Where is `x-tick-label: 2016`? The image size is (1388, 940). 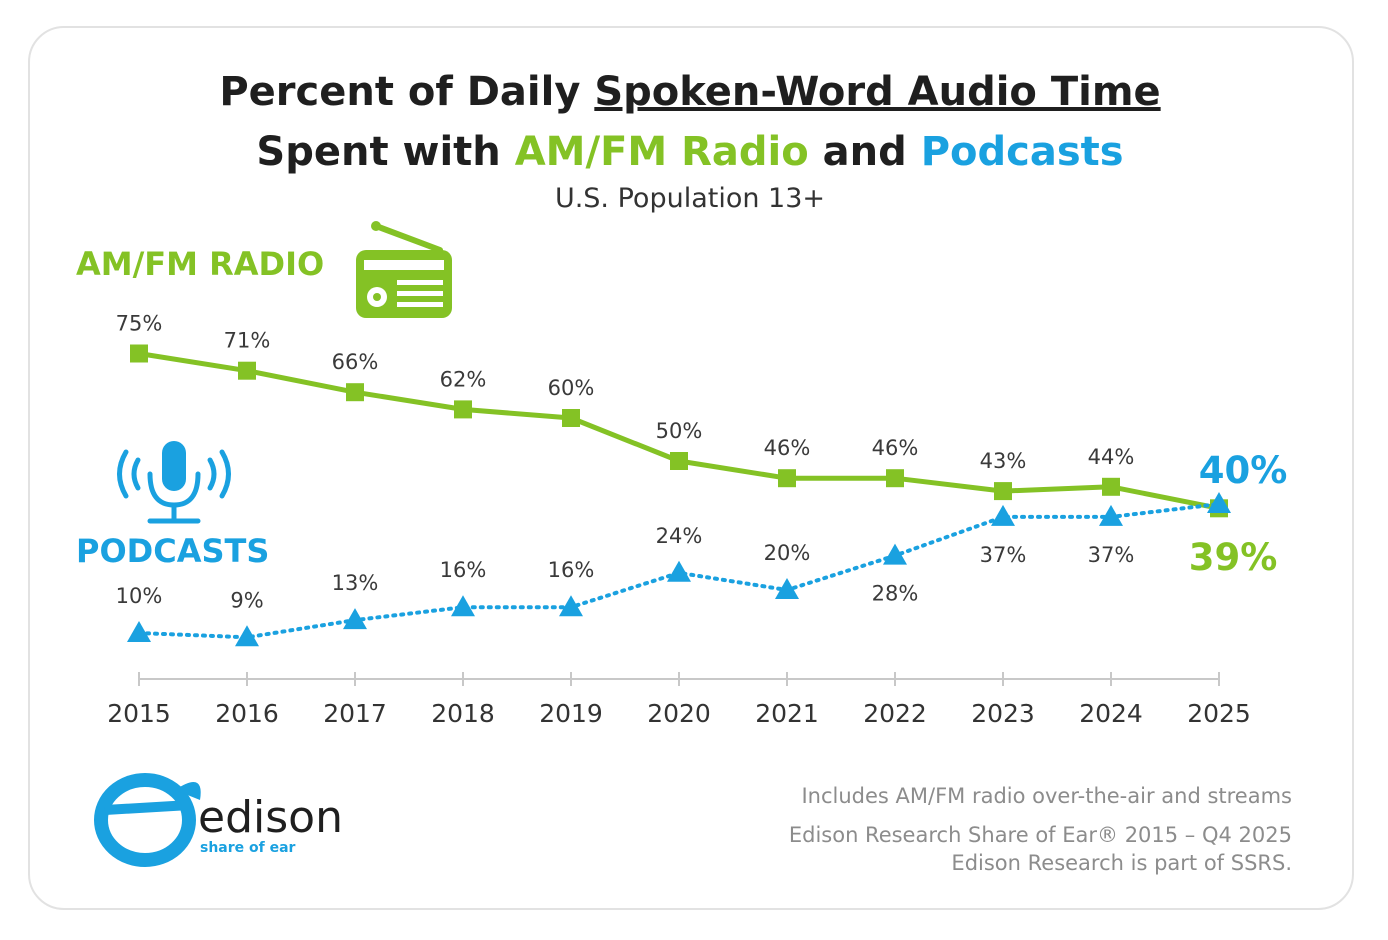
x-tick-label: 2016 is located at coordinates (247, 713).